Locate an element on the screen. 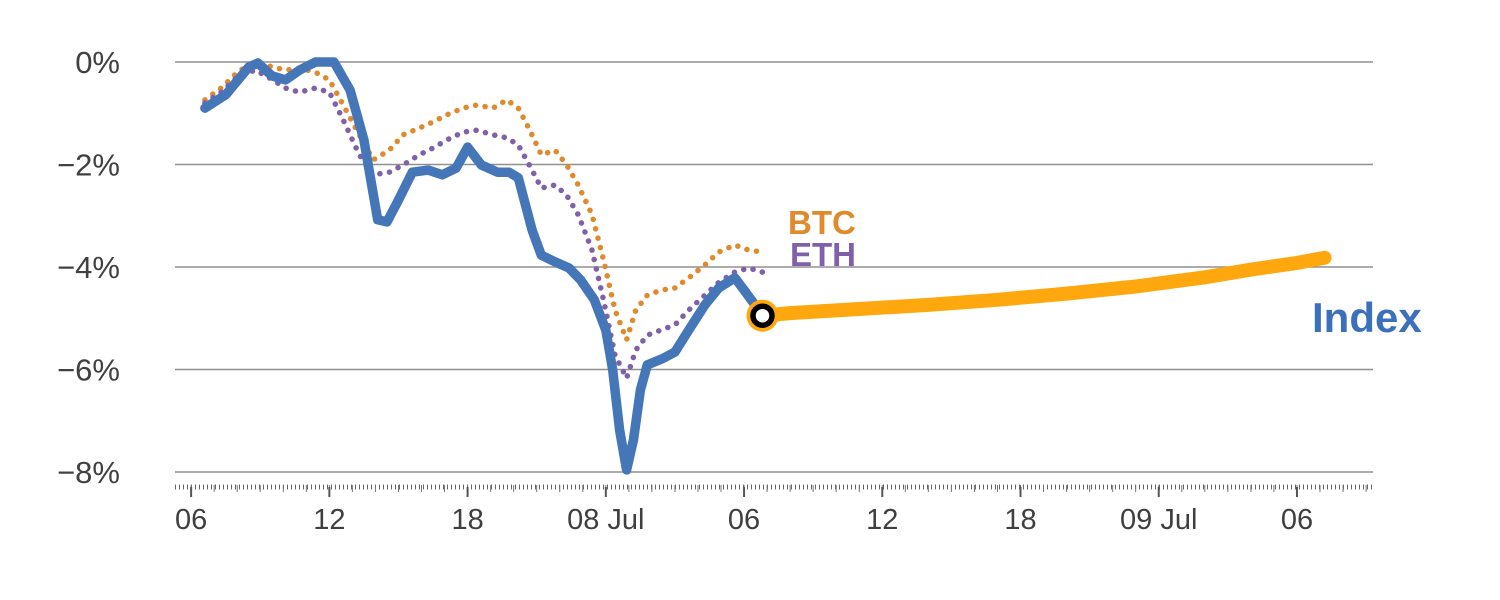 The height and width of the screenshot is (600, 1500). btc-series-label: BTC is located at coordinates (822, 222).